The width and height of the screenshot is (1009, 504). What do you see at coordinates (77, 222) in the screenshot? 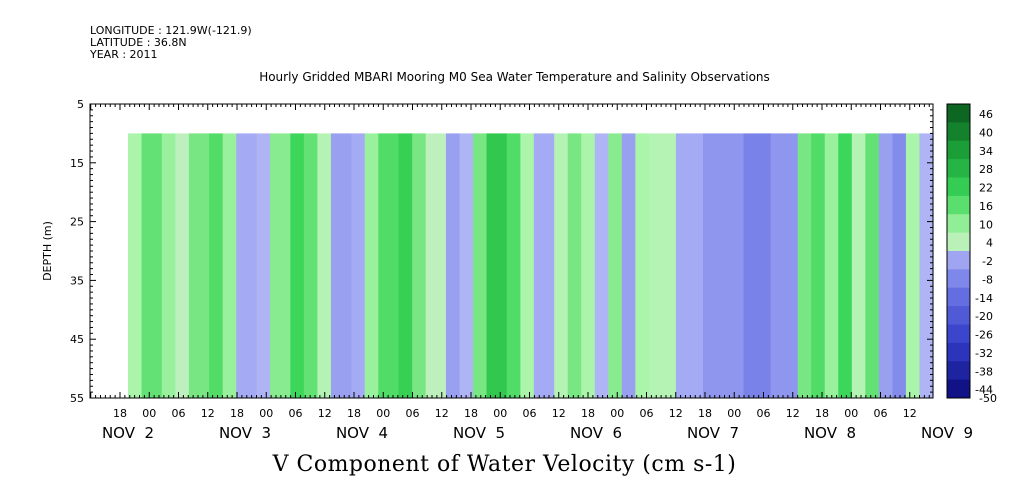
I see `y-tick-label: 25` at bounding box center [77, 222].